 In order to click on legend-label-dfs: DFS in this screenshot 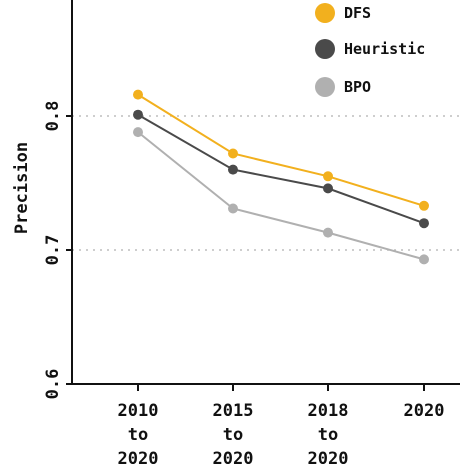, I will do `click(357, 13)`.